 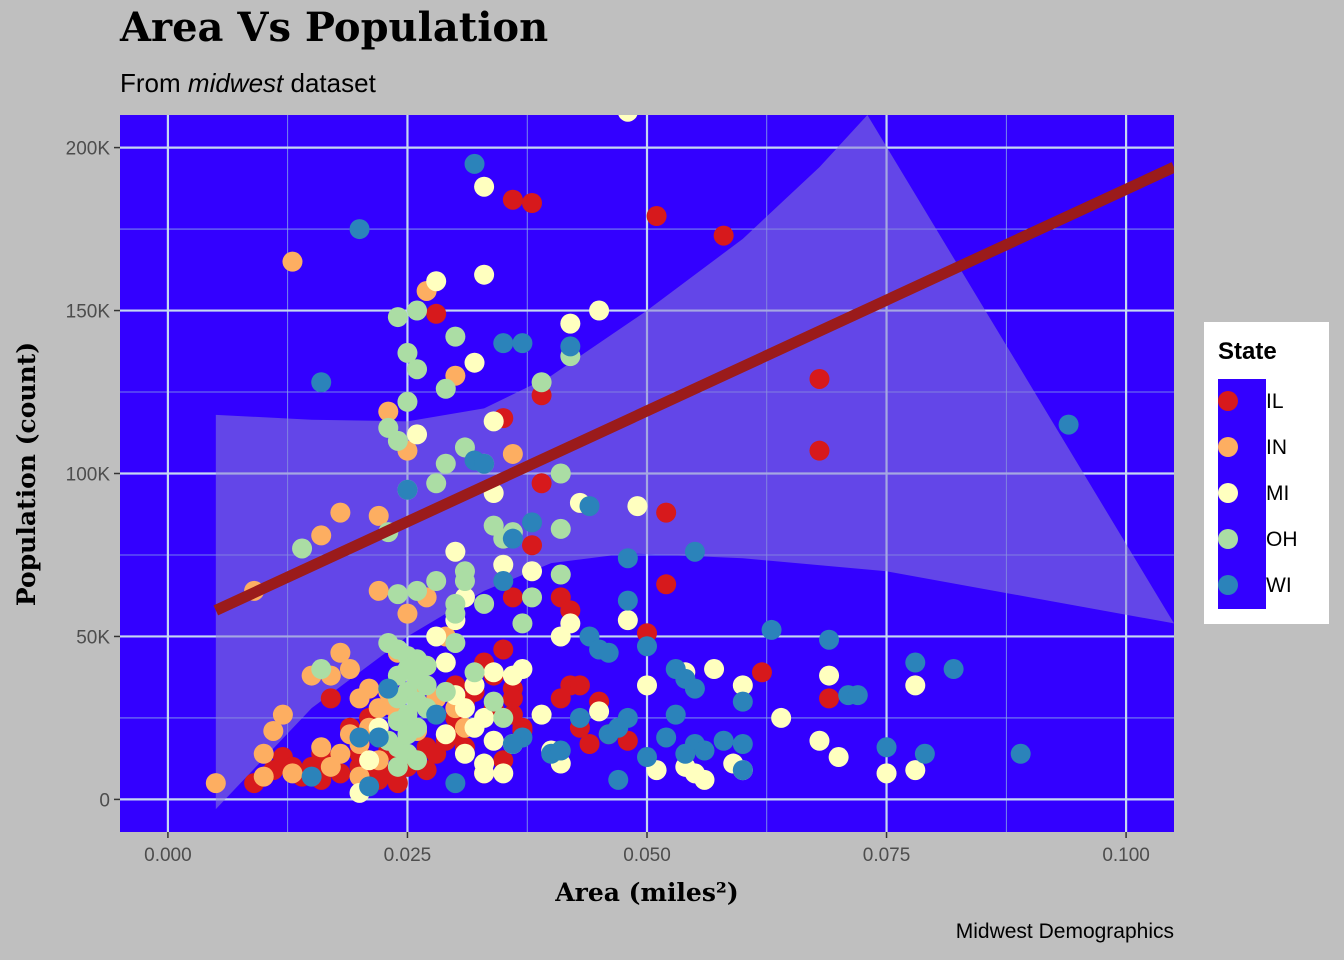 I want to click on y-tick-label: 150K, so click(x=88, y=312).